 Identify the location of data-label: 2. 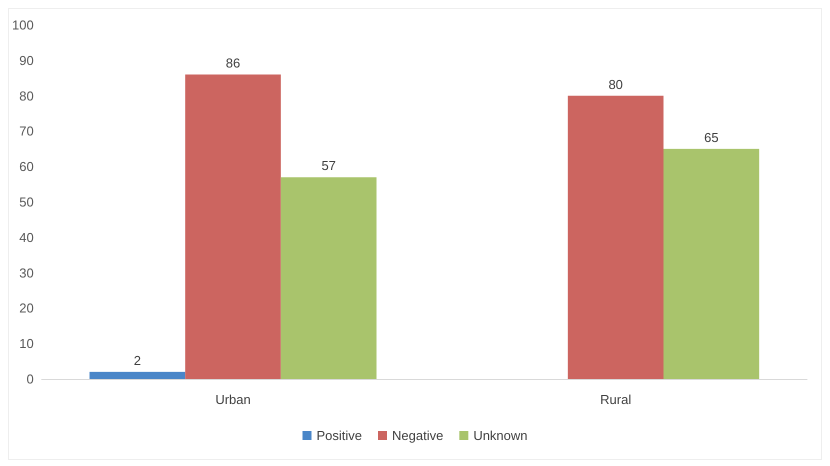
(137, 360).